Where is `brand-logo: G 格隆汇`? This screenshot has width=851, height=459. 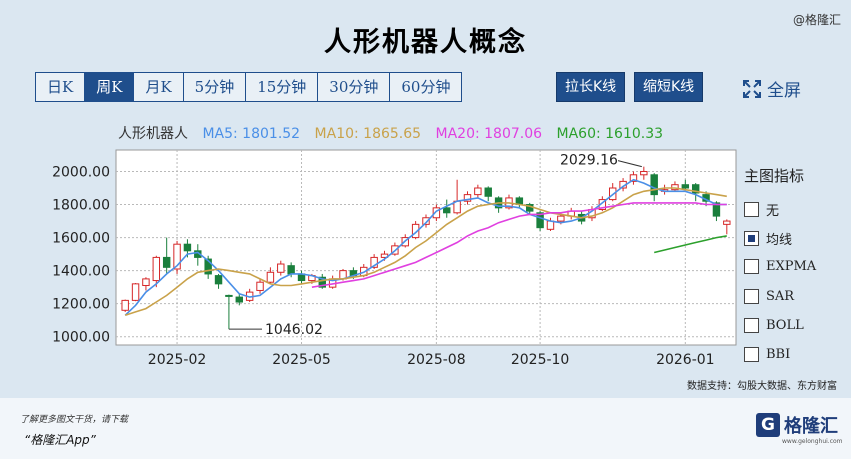
brand-logo: G 格隆汇 is located at coordinates (797, 425).